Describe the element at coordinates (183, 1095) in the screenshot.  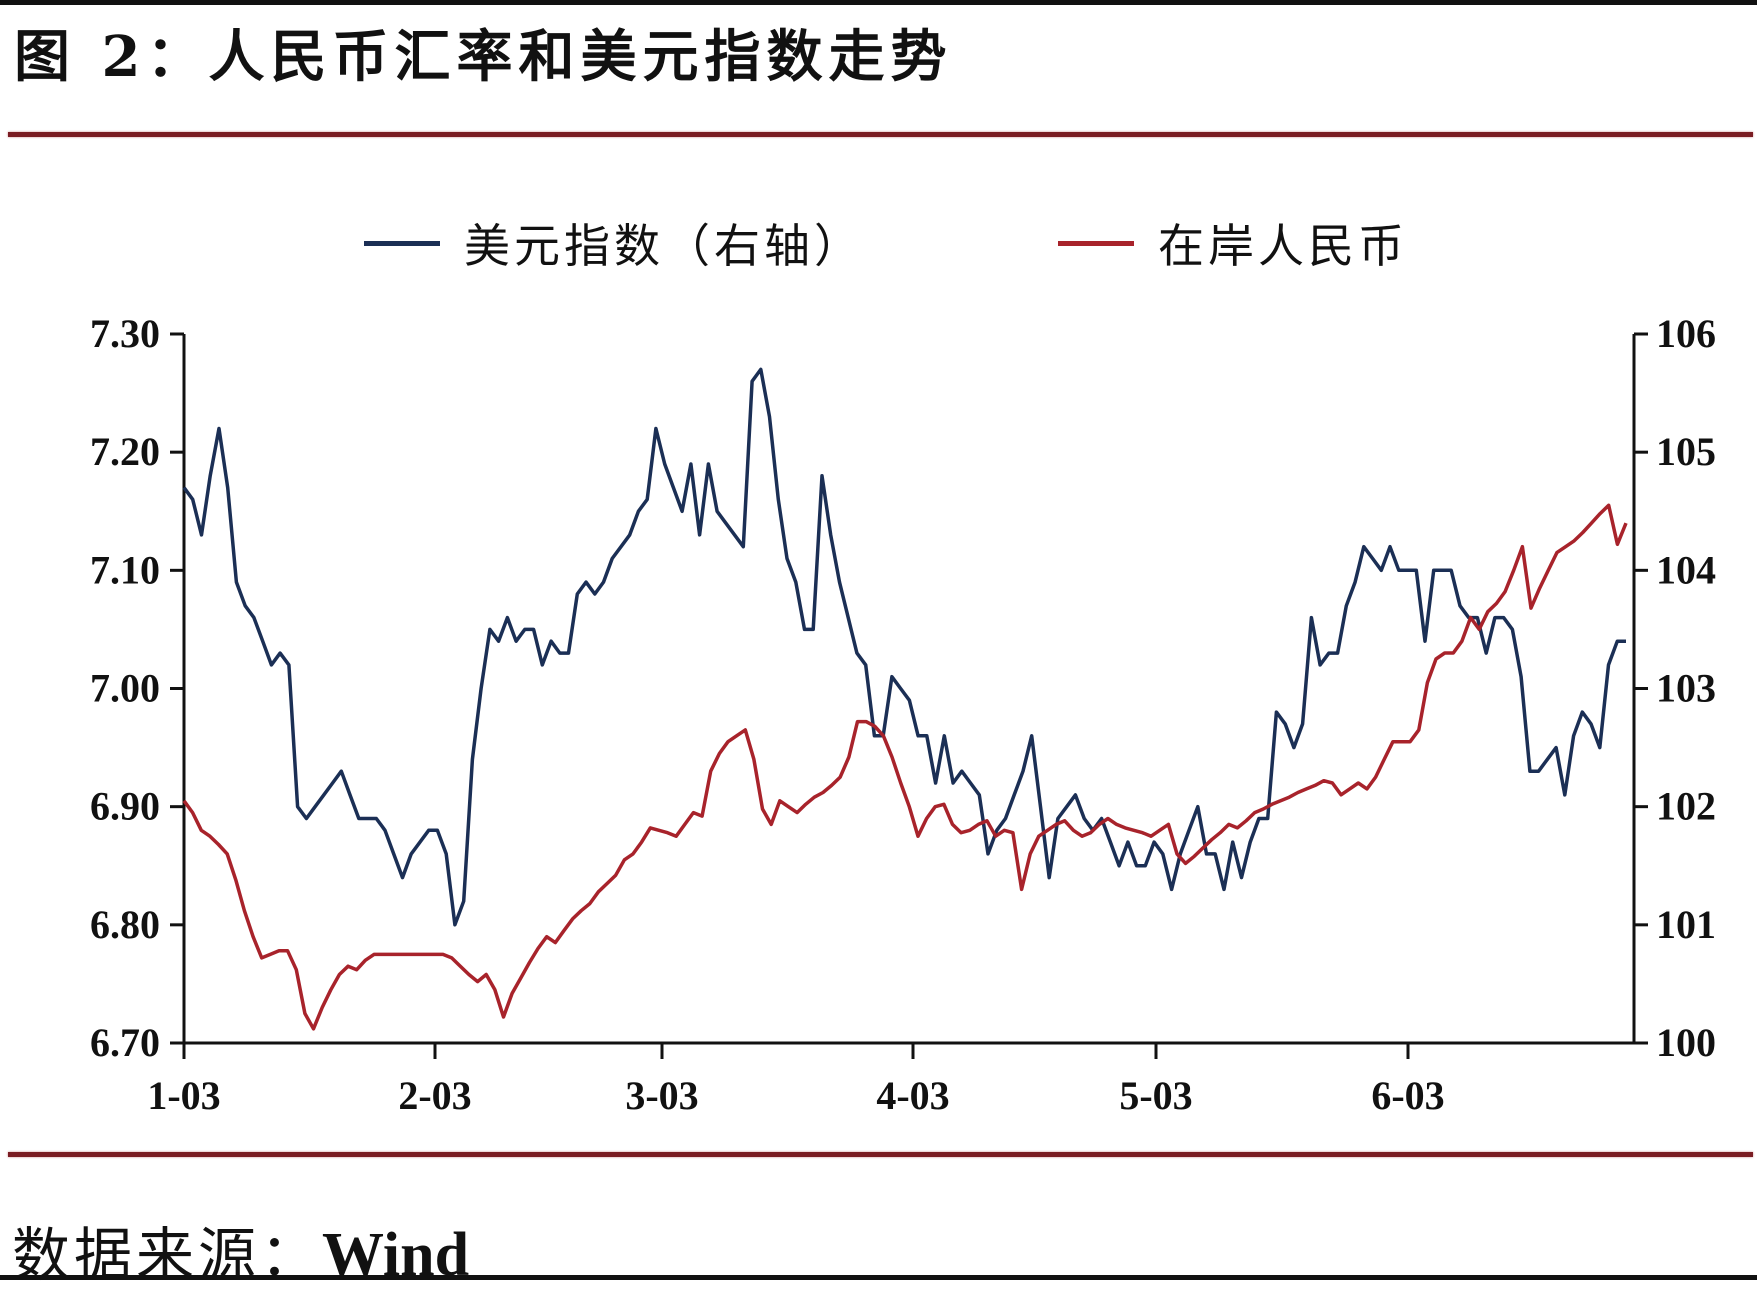
I see `x-axis-tick-label: 1-03` at that location.